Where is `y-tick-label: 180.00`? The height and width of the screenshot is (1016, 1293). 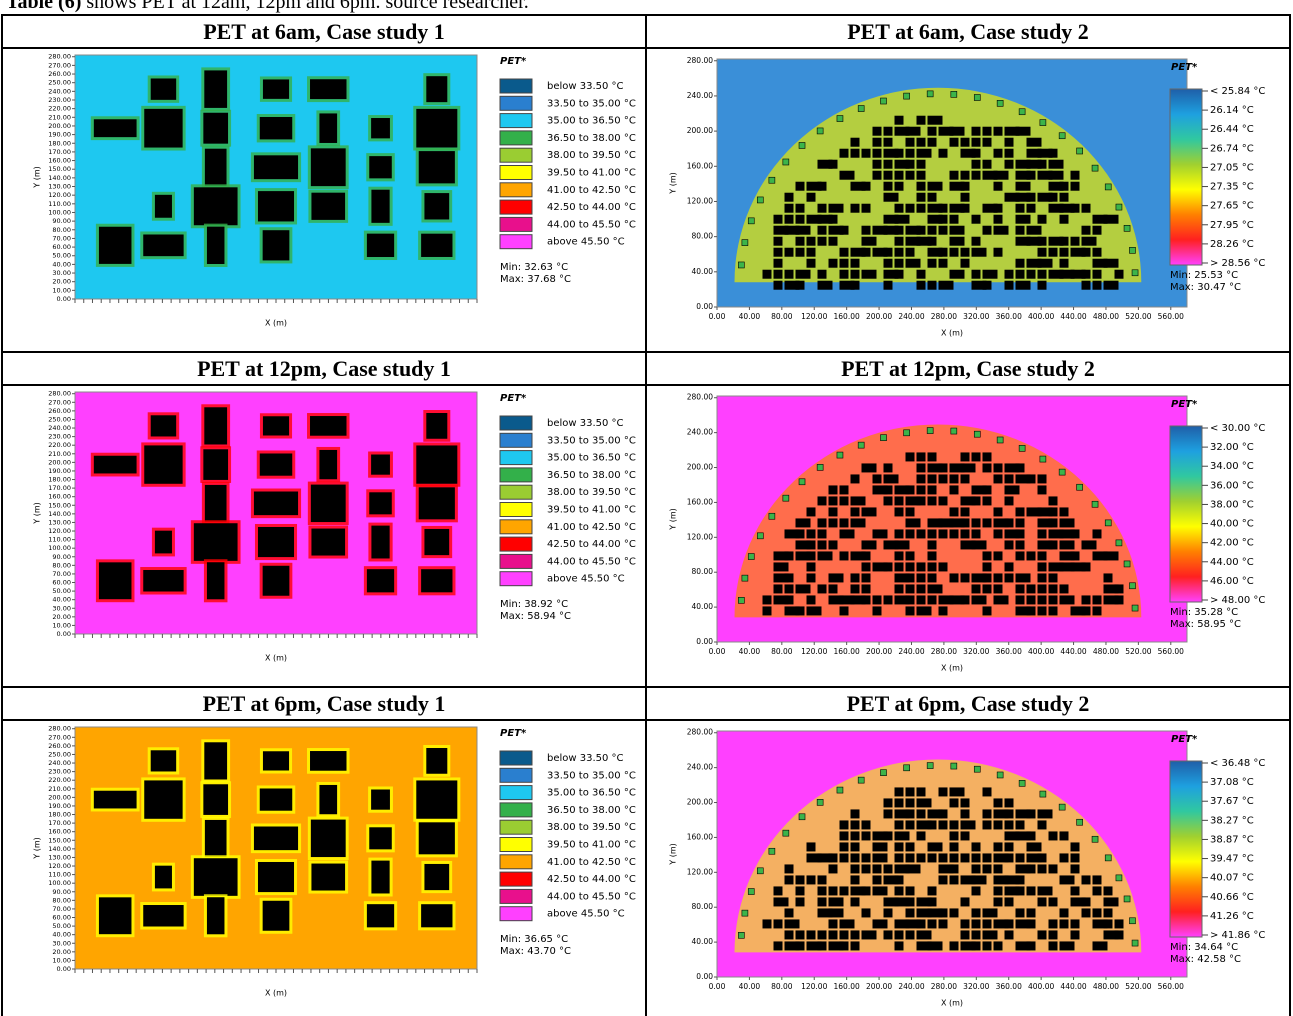 y-tick-label: 180.00 is located at coordinates (59, 815).